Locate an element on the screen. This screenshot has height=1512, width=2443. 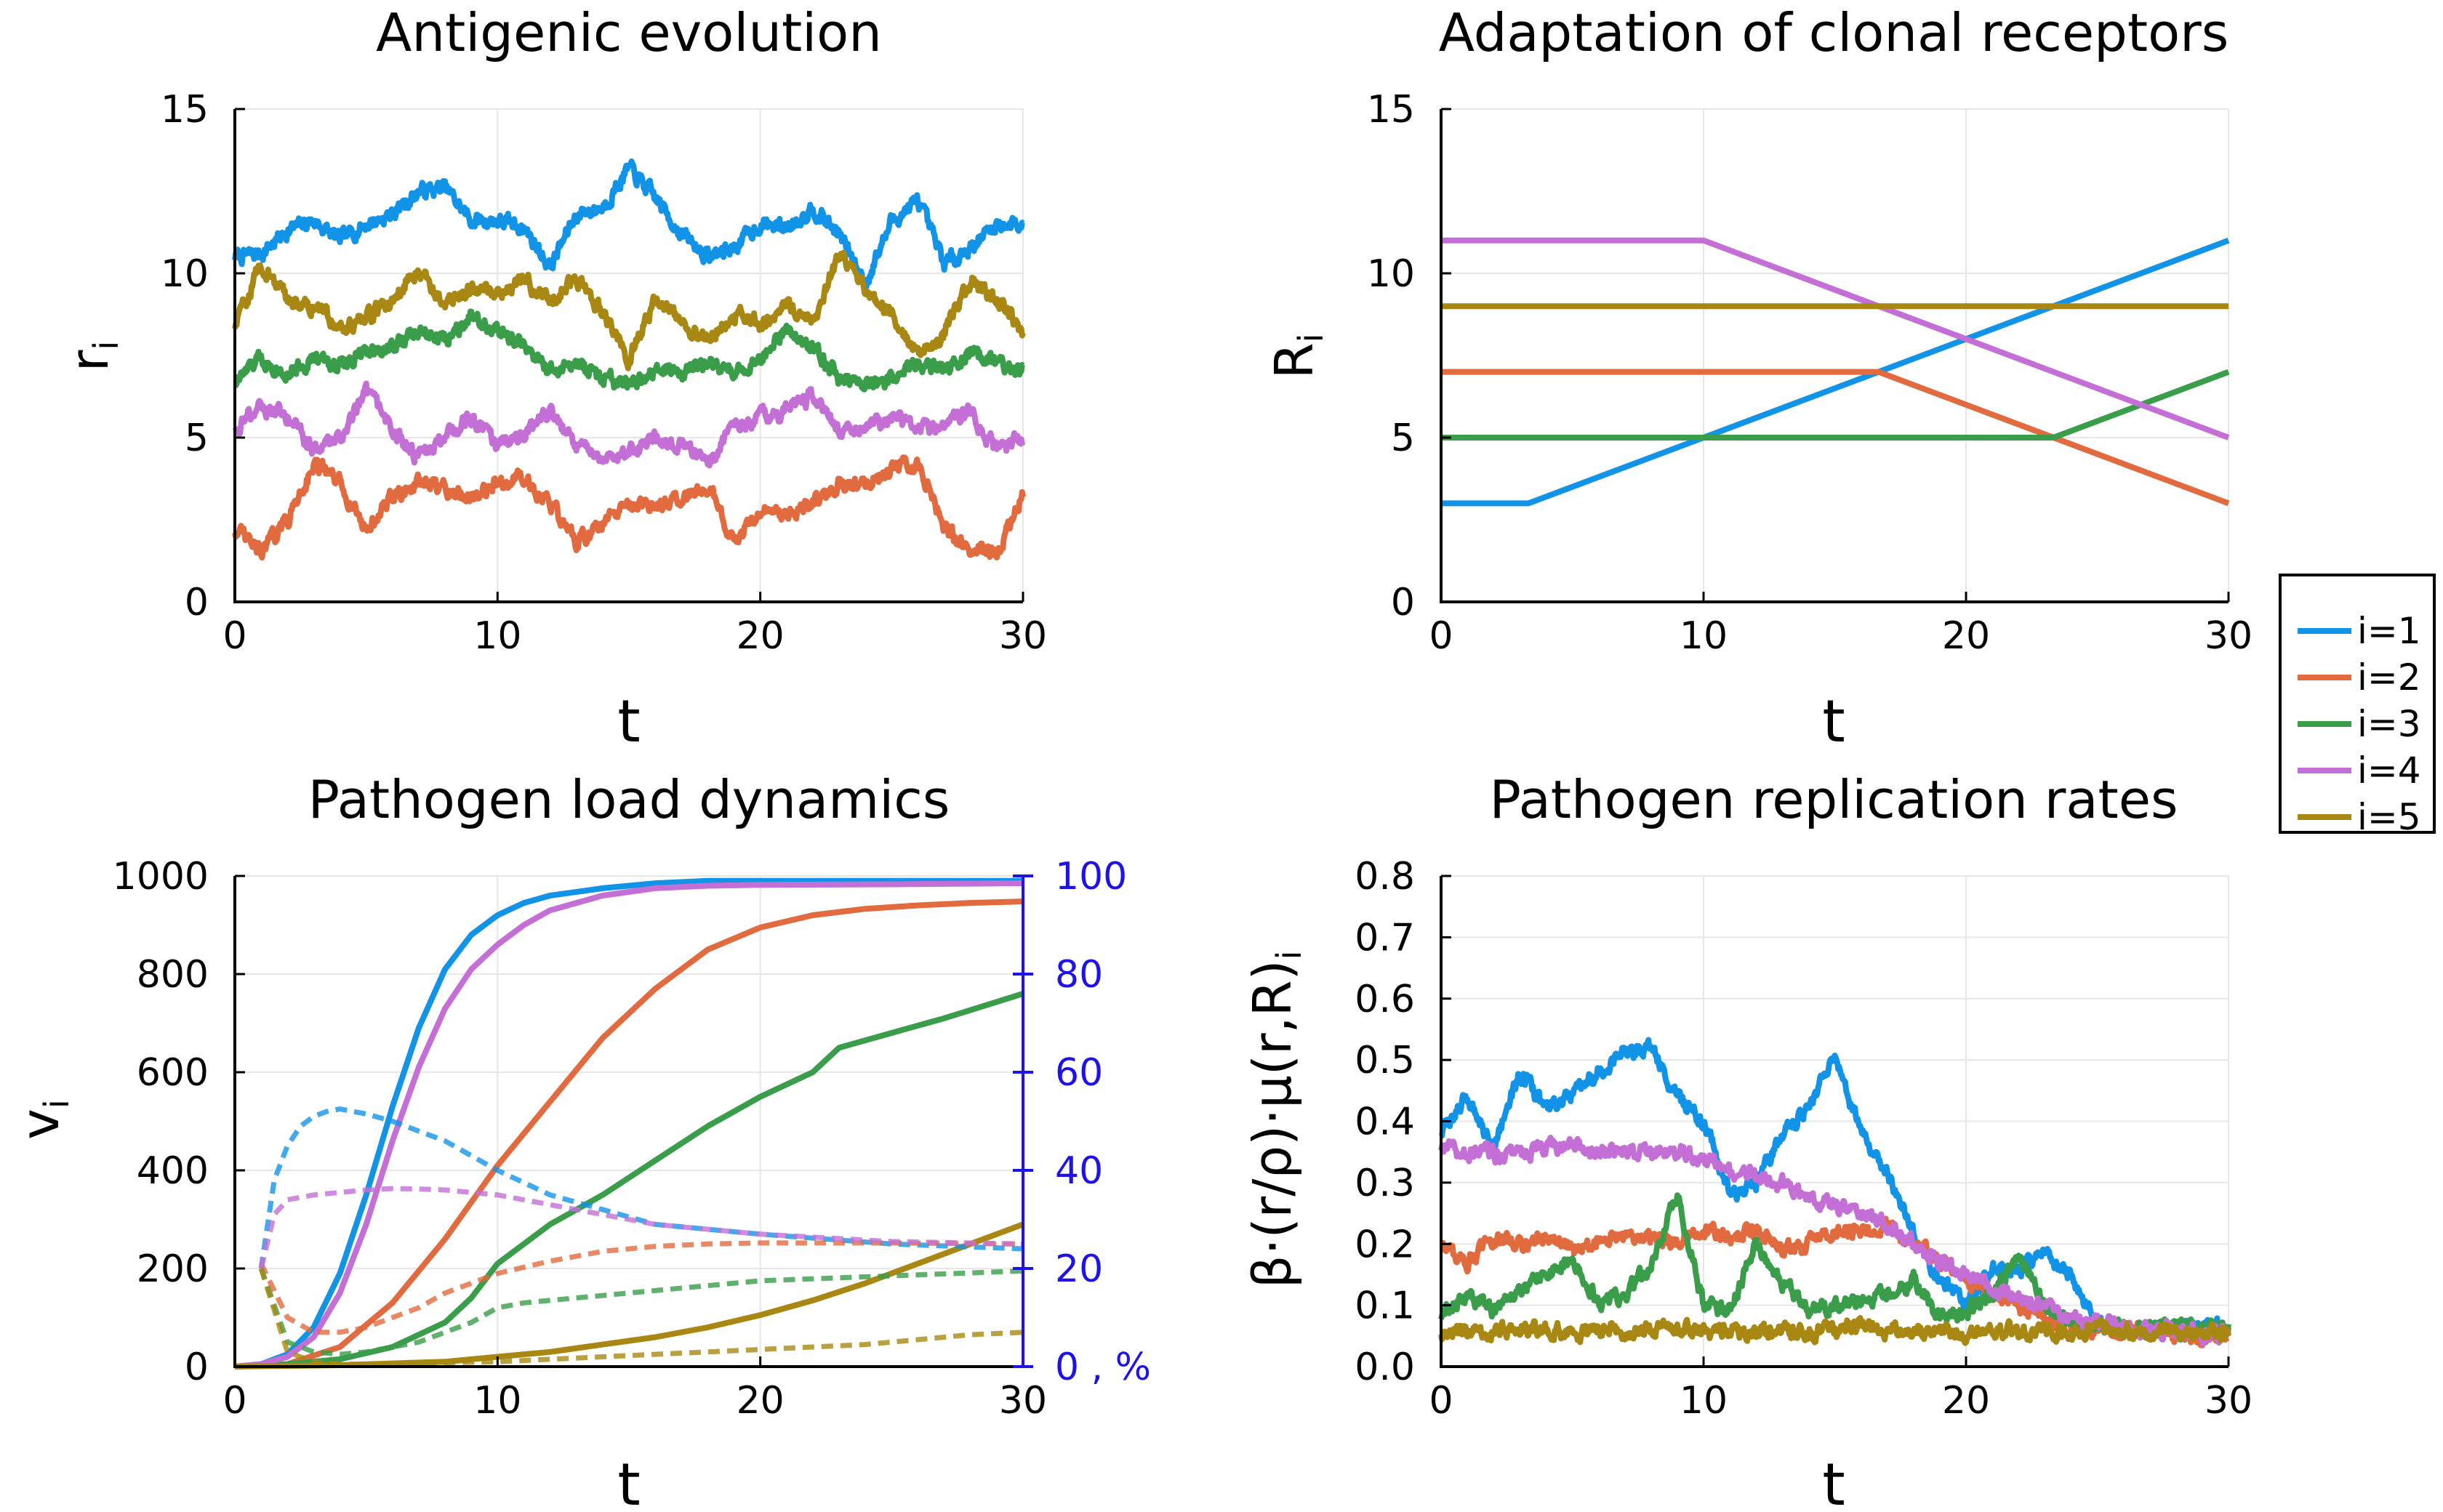
secondary-y-tick-label: 40 is located at coordinates (1079, 1171).